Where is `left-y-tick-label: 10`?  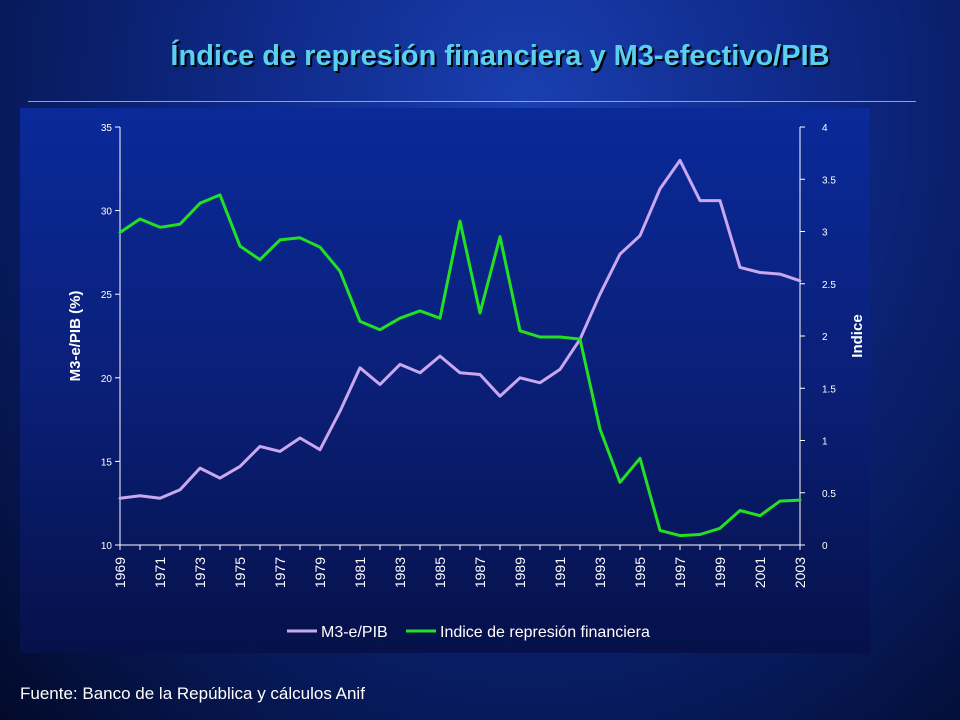
left-y-tick-label: 10 is located at coordinates (107, 546).